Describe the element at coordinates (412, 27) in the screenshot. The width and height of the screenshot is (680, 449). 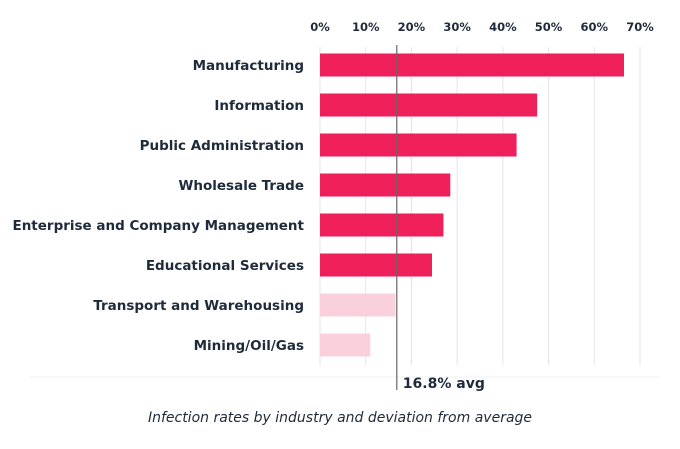
I see `x-tick-label: 20%` at that location.